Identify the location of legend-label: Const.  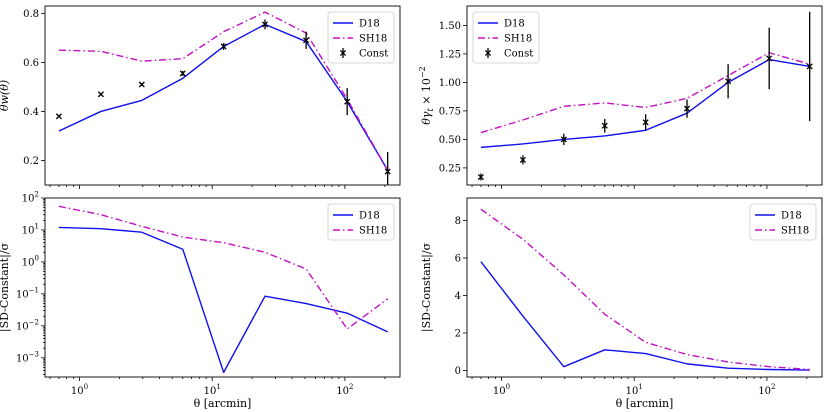
(518, 54).